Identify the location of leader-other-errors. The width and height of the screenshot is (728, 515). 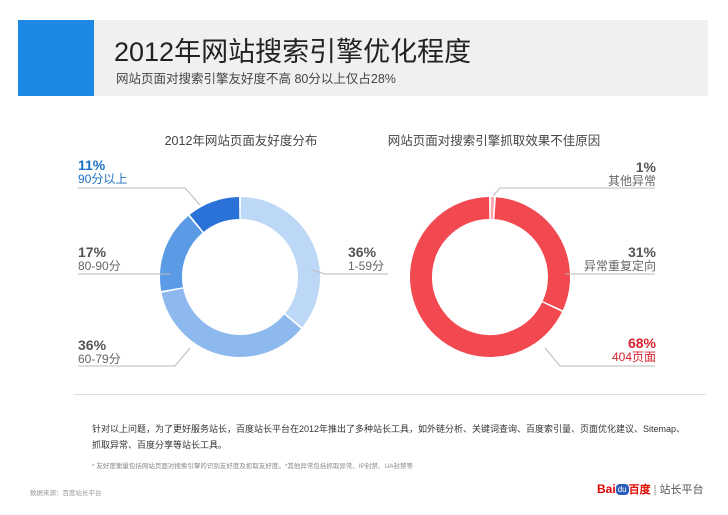
(573, 192).